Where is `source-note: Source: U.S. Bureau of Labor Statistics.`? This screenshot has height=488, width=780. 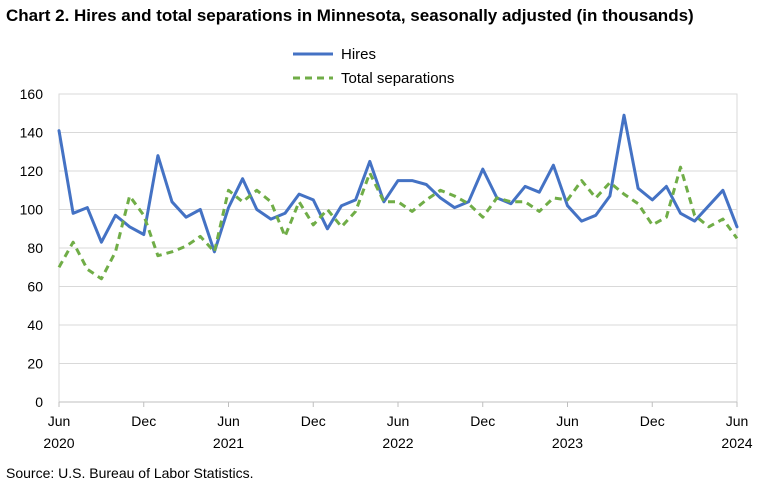 source-note: Source: U.S. Bureau of Labor Statistics. is located at coordinates (130, 473).